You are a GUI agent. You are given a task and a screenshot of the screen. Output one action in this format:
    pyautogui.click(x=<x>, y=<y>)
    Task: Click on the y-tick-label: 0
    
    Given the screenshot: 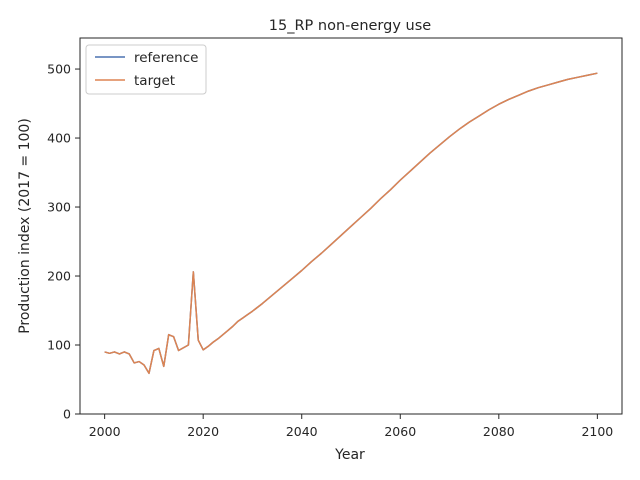 What is the action you would take?
    pyautogui.click(x=67, y=414)
    